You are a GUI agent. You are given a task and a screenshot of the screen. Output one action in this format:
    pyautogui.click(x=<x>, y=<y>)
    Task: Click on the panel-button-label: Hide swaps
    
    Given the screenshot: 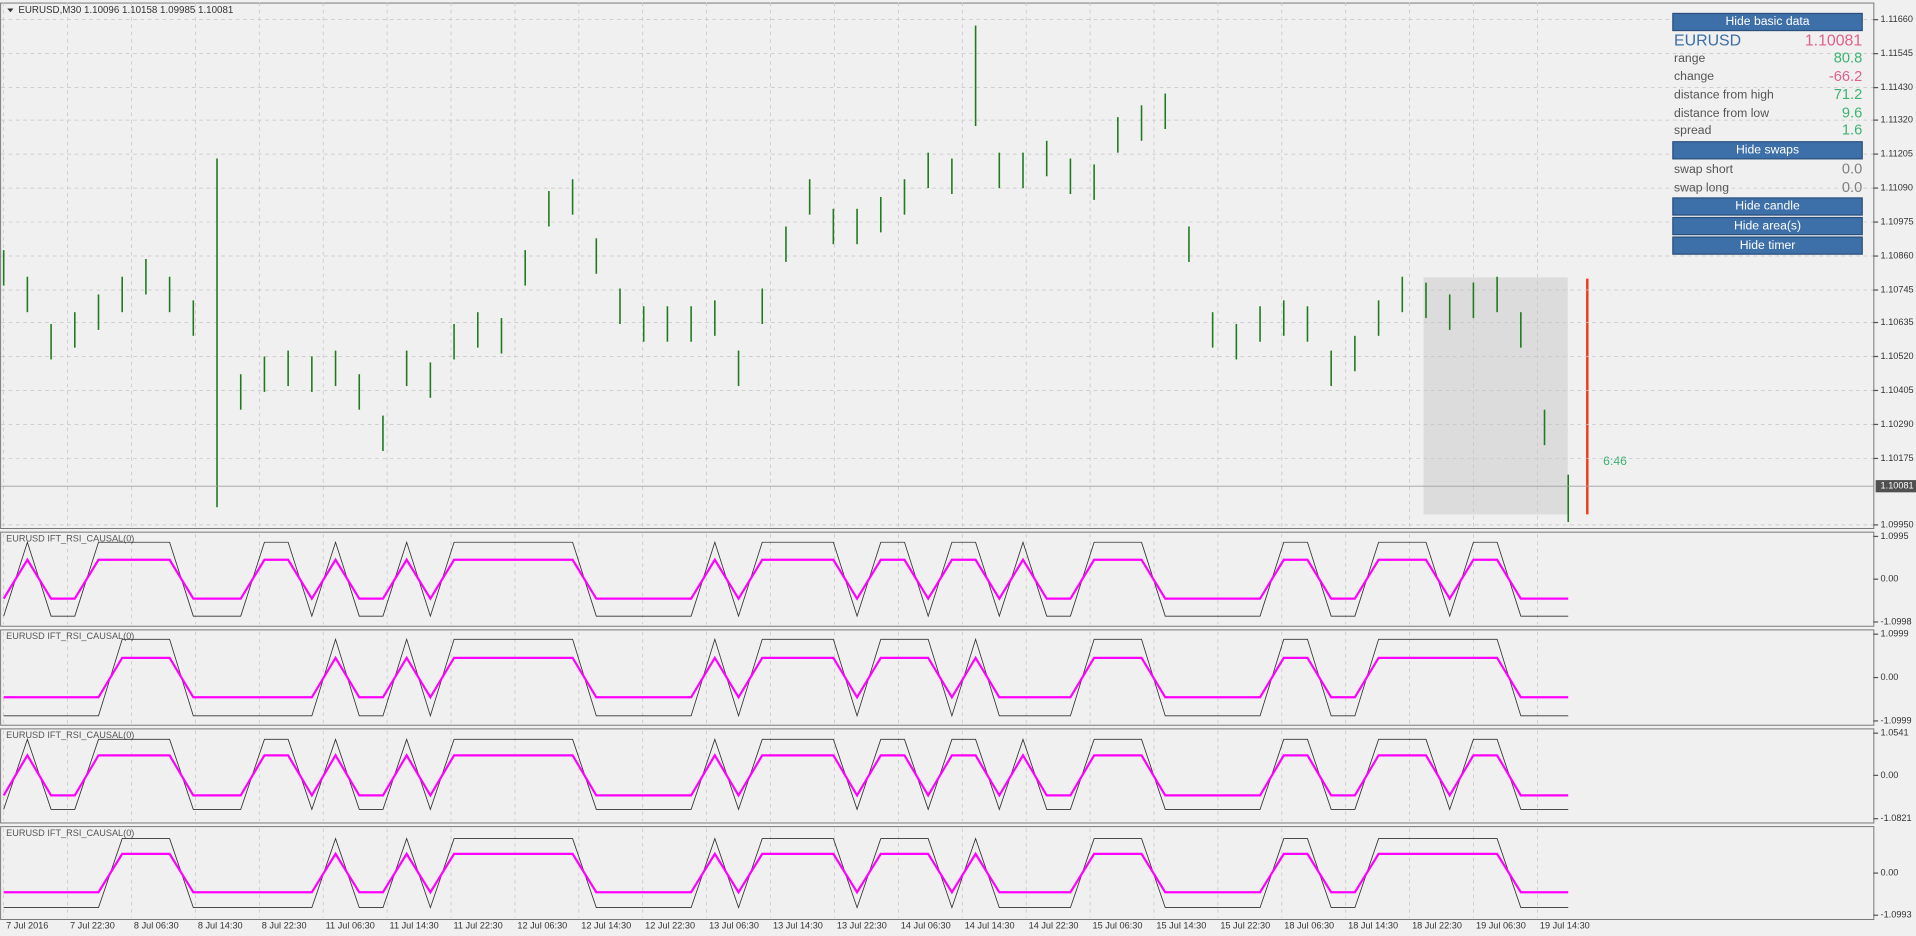 What is the action you would take?
    pyautogui.click(x=1767, y=150)
    